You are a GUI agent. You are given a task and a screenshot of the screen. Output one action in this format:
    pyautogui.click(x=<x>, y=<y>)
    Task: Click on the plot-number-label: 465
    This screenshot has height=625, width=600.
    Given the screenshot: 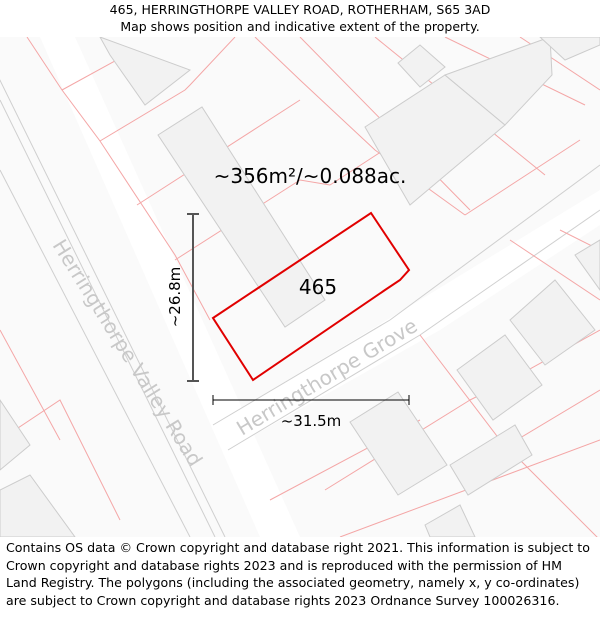 What is the action you would take?
    pyautogui.click(x=318, y=287)
    